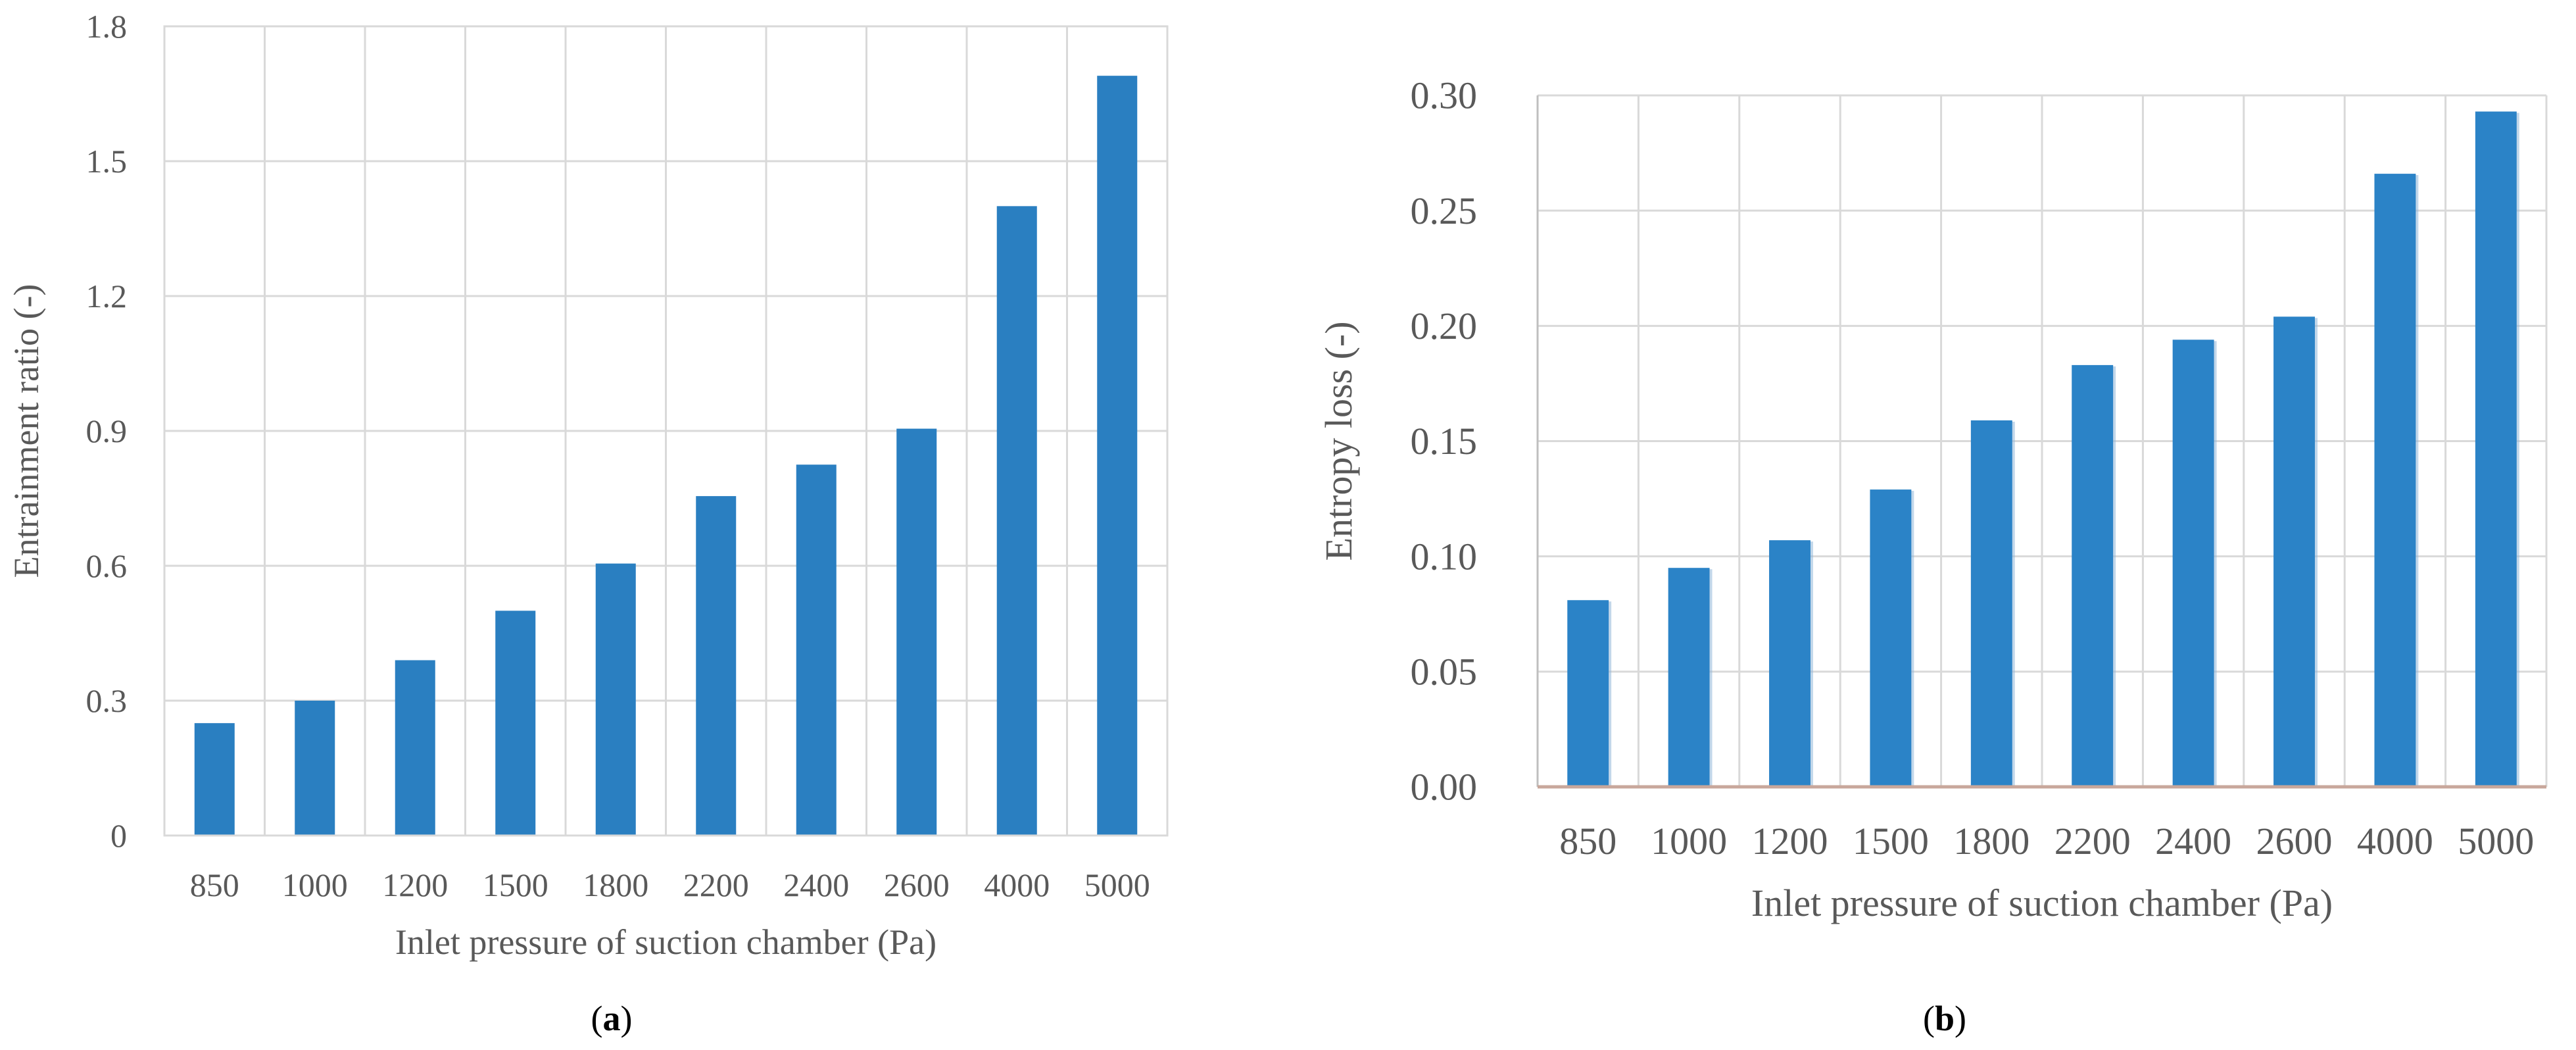  I want to click on y-tick-label: 0.9, so click(107, 431).